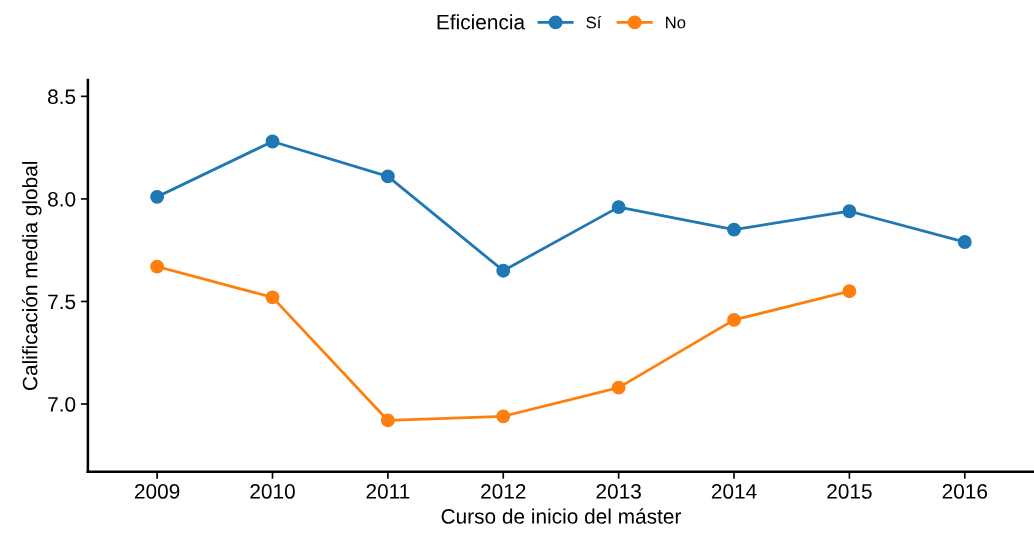 Image resolution: width=1034 pixels, height=533 pixels. What do you see at coordinates (594, 22) in the screenshot?
I see `legend-label: Sí` at bounding box center [594, 22].